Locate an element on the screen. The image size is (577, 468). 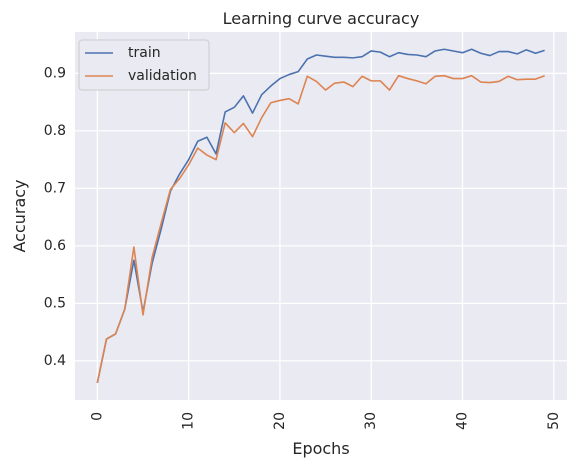
y-tick-label: 0.5 is located at coordinates (55, 303).